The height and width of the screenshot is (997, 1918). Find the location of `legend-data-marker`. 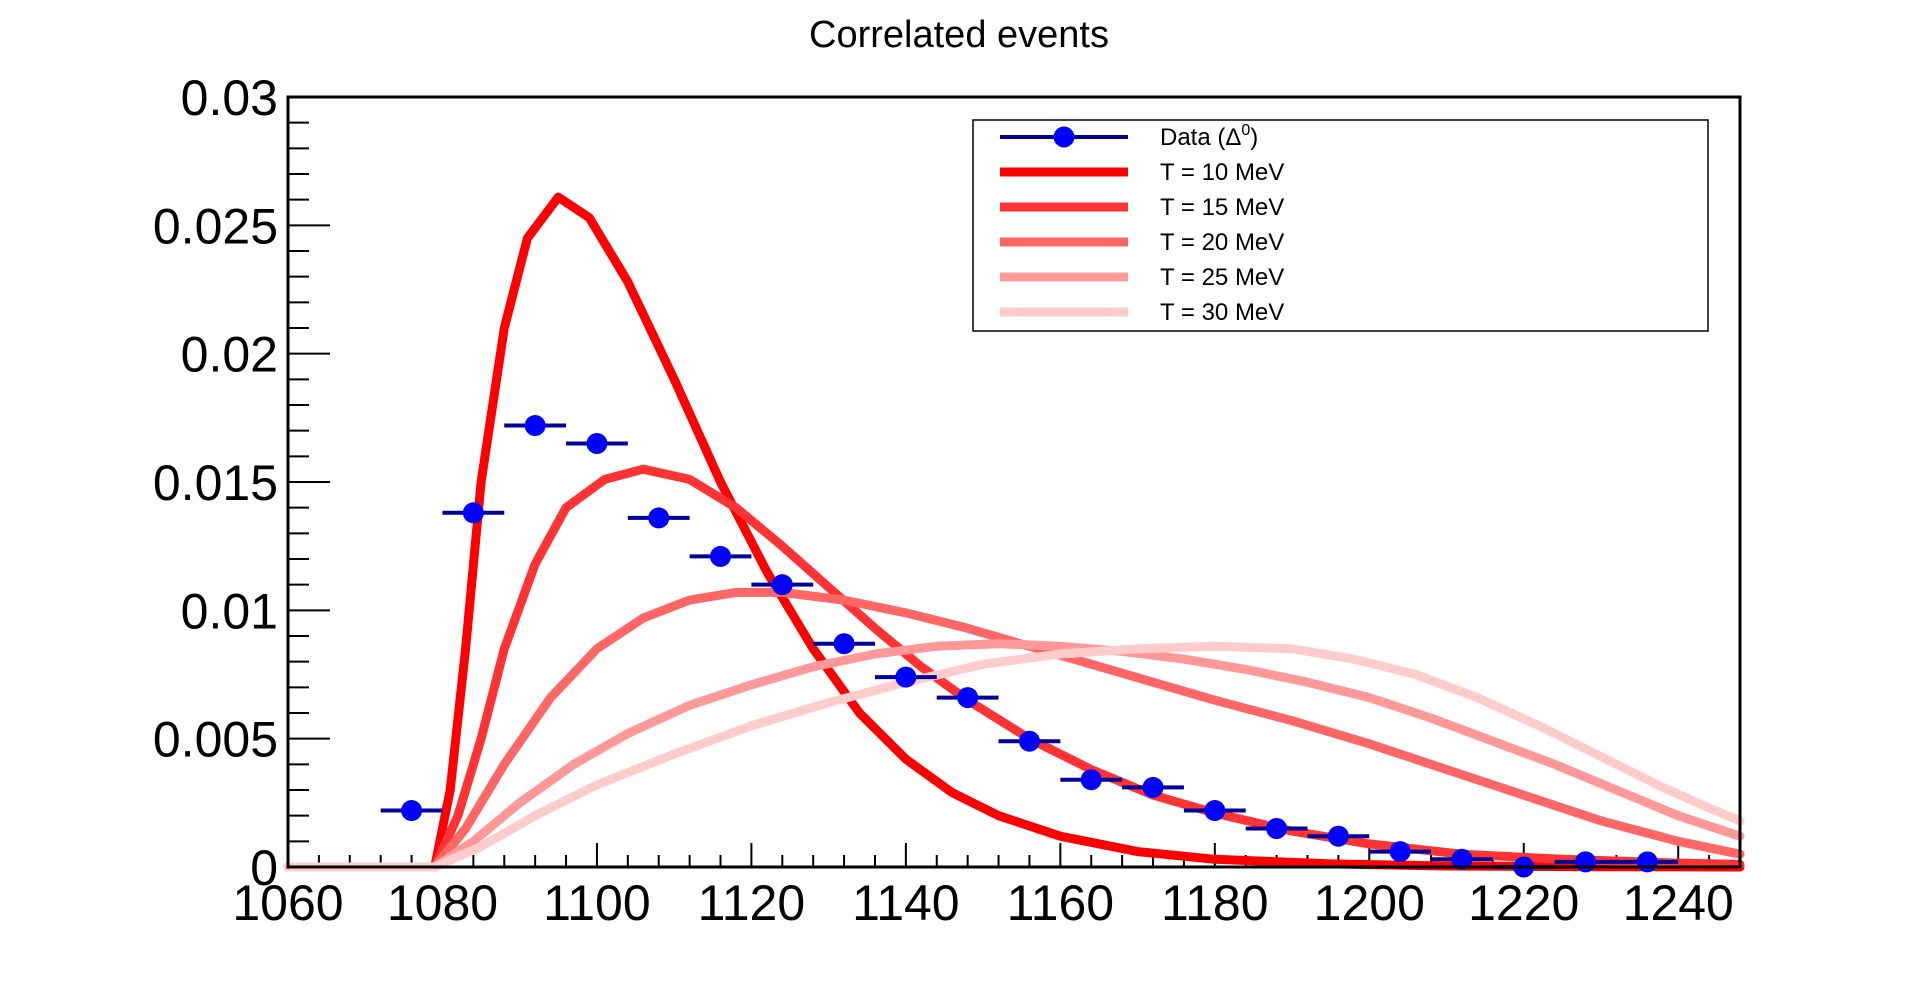

legend-data-marker is located at coordinates (1064, 137).